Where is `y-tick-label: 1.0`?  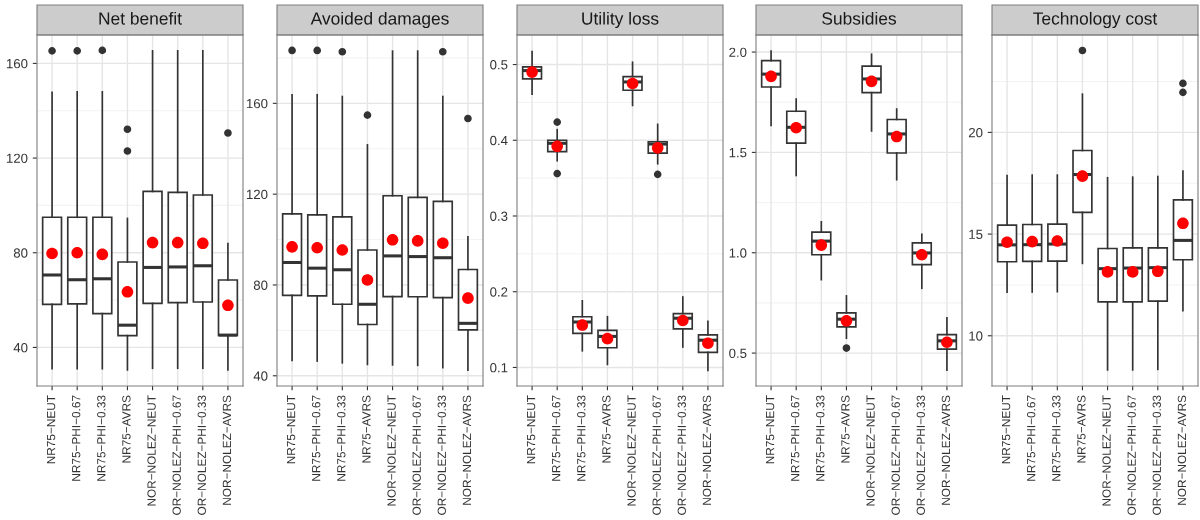 y-tick-label: 1.0 is located at coordinates (738, 253).